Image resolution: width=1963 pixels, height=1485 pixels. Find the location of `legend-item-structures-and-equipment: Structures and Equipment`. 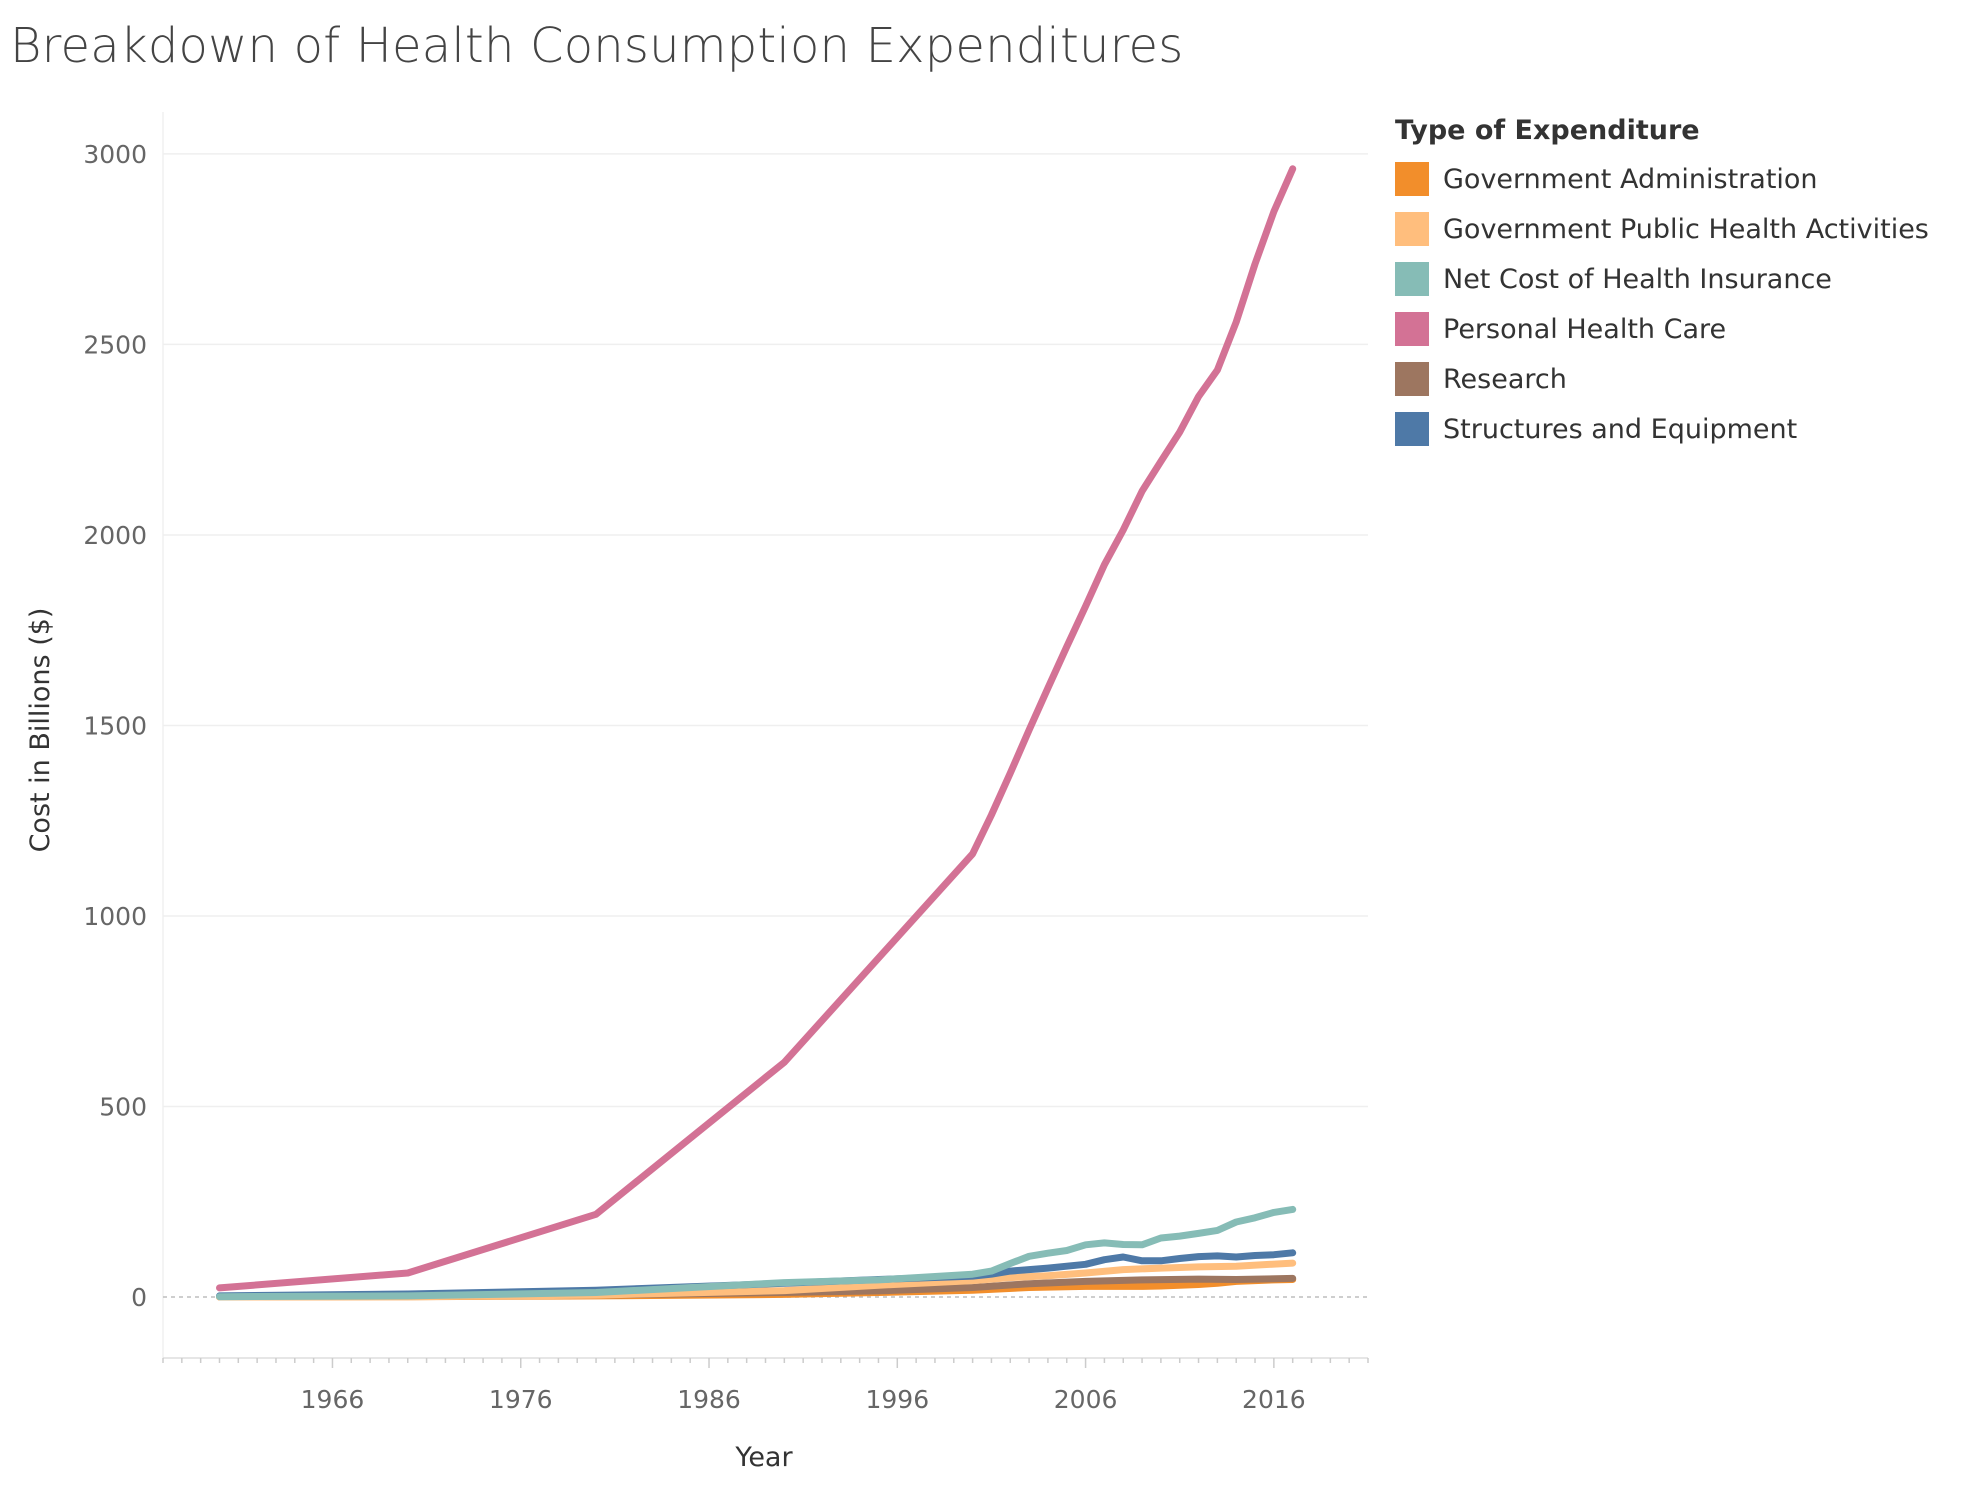

legend-item-structures-and-equipment: Structures and Equipment is located at coordinates (1662, 429).